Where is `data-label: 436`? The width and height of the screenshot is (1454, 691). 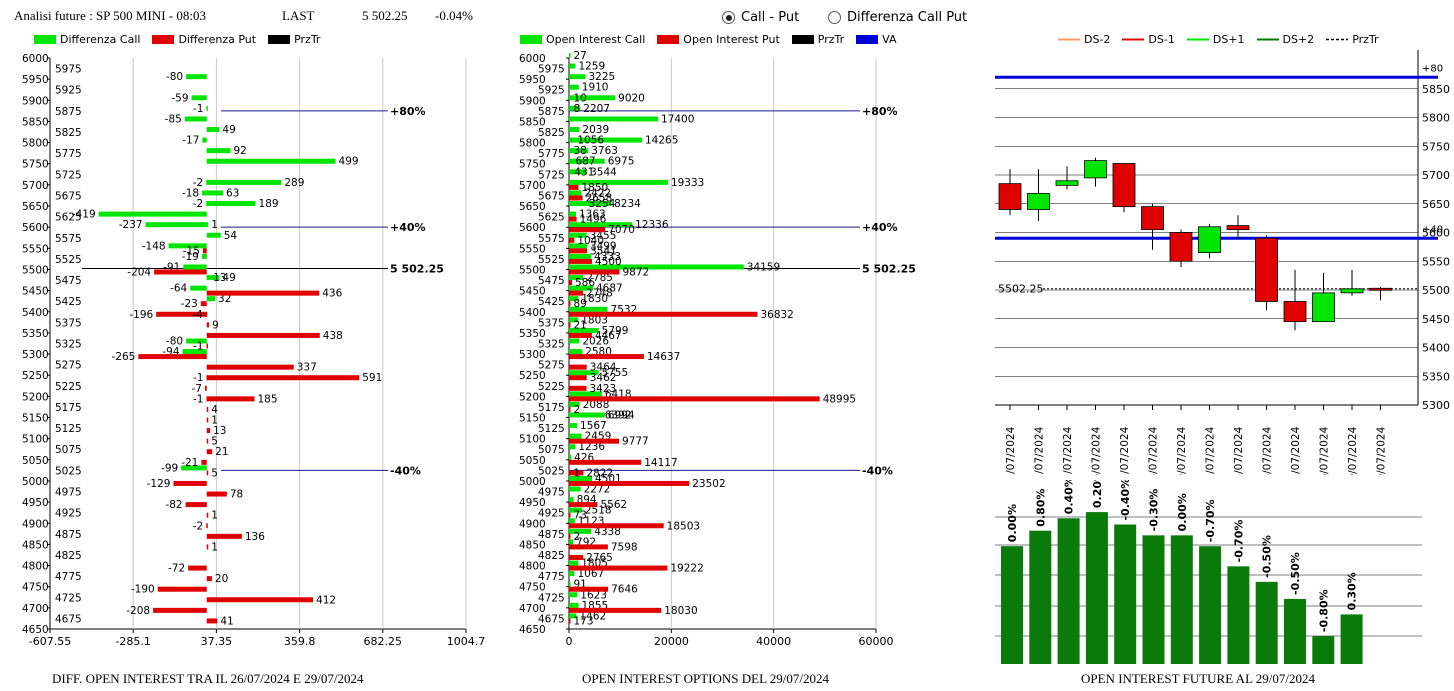
data-label: 436 is located at coordinates (332, 294).